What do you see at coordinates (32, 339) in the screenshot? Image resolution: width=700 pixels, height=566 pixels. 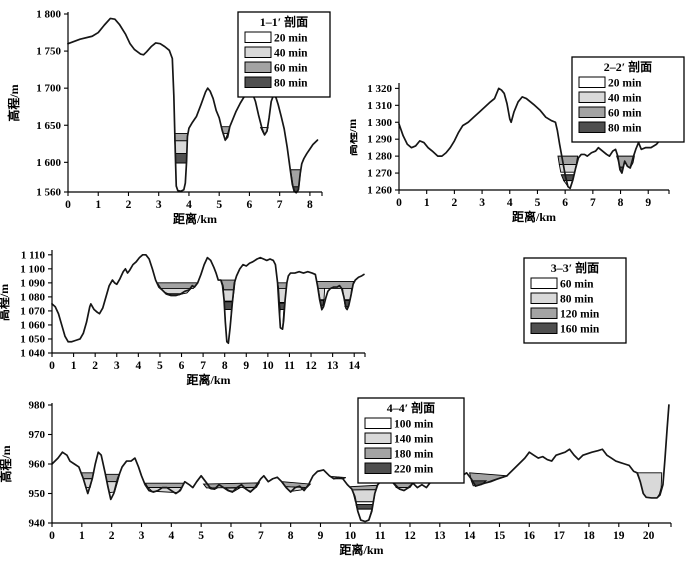 I see `y-tick-label: 1 050` at bounding box center [32, 339].